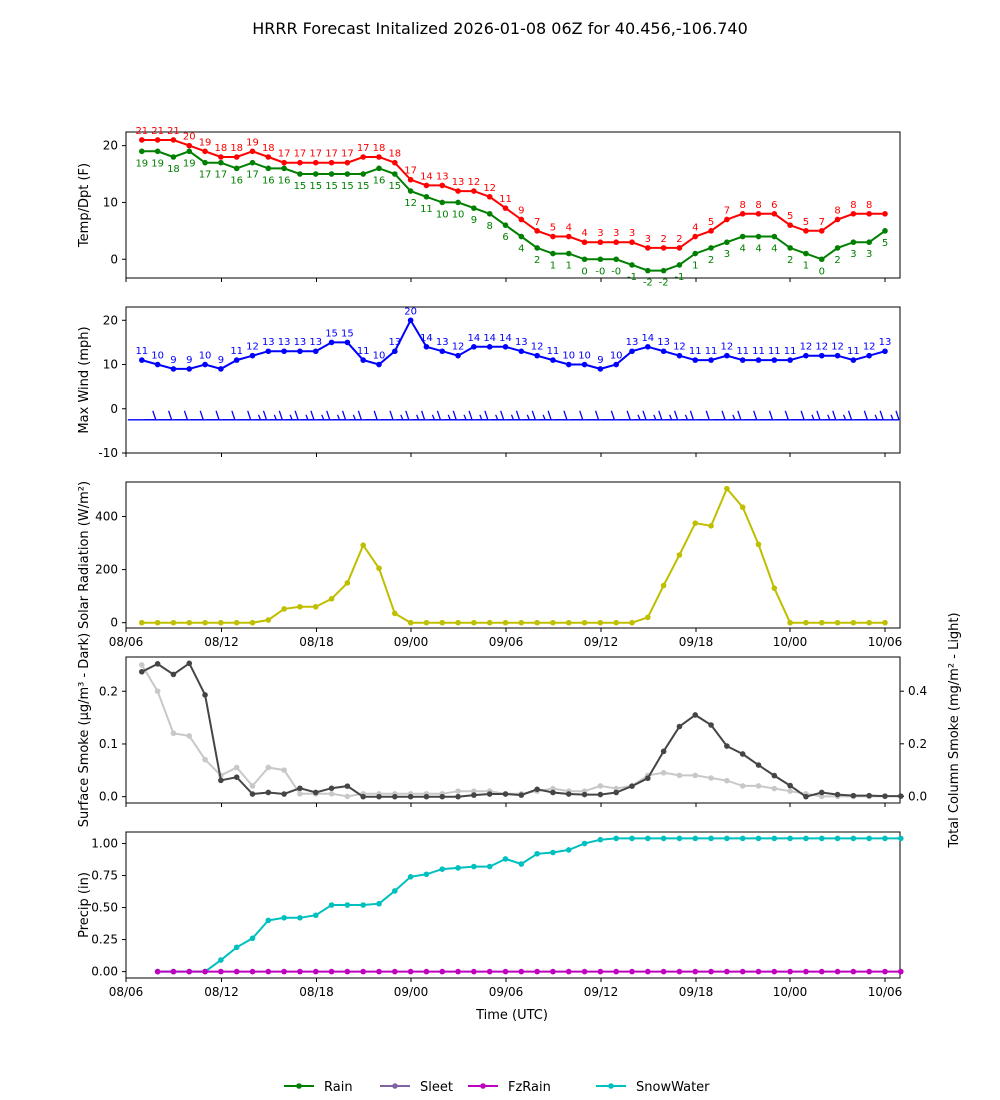  I want to click on data-label: 19, so click(189, 163).